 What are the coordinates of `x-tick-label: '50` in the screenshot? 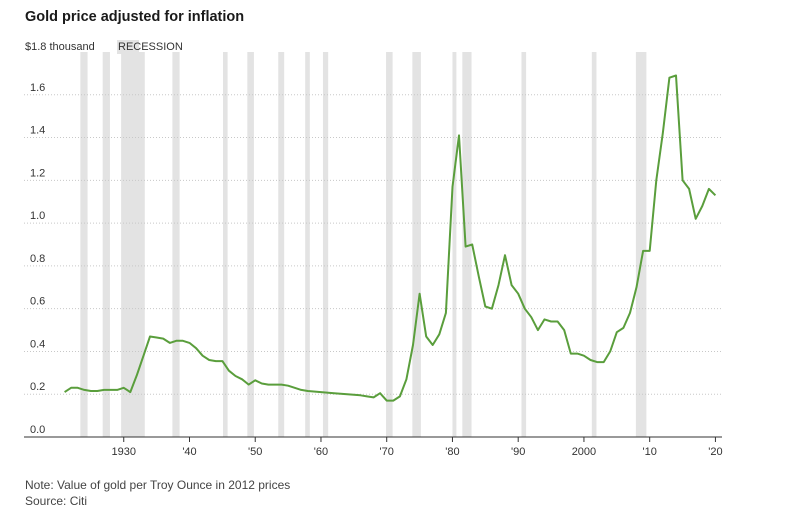 It's located at (255, 452).